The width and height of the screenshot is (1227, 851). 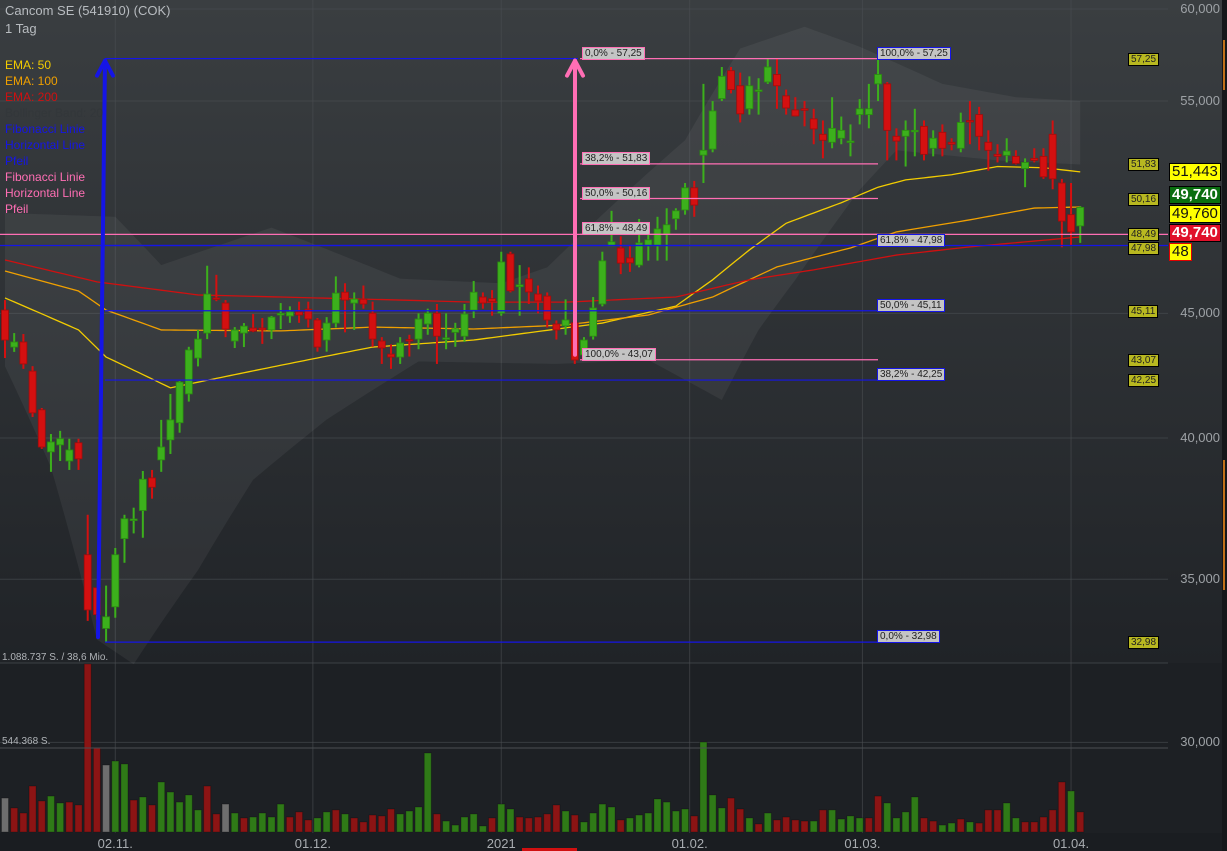 I want to click on legend-item: Bollinger Band: 20, so click(x=54, y=113).